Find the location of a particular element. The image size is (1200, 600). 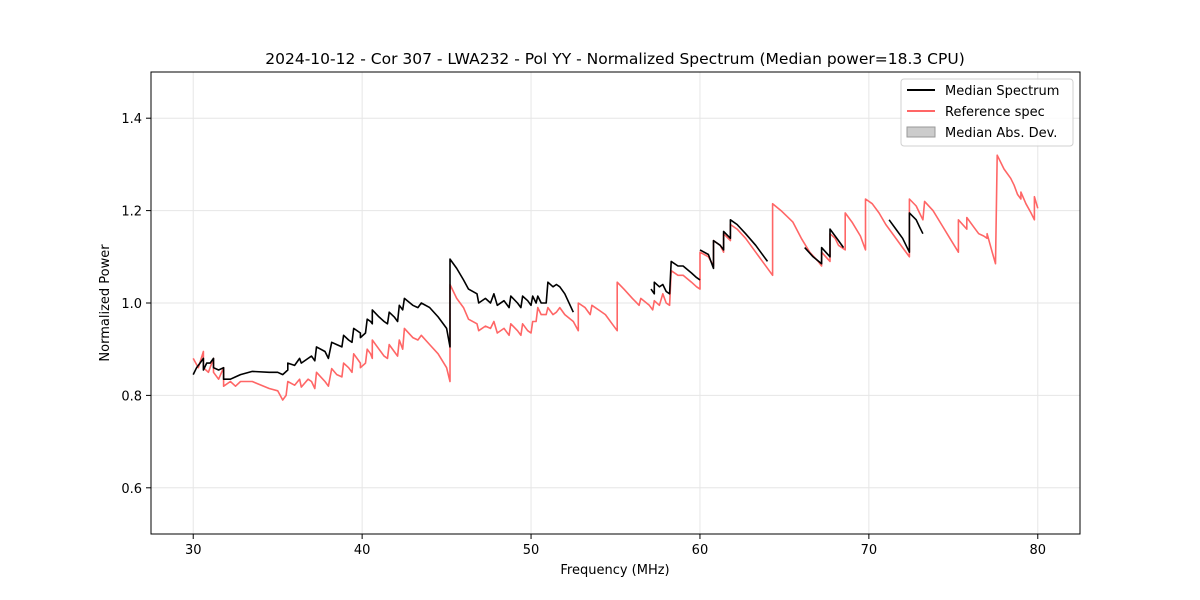

x-axis-ticks: 30 40 50 60 70 80 is located at coordinates (615, 546).